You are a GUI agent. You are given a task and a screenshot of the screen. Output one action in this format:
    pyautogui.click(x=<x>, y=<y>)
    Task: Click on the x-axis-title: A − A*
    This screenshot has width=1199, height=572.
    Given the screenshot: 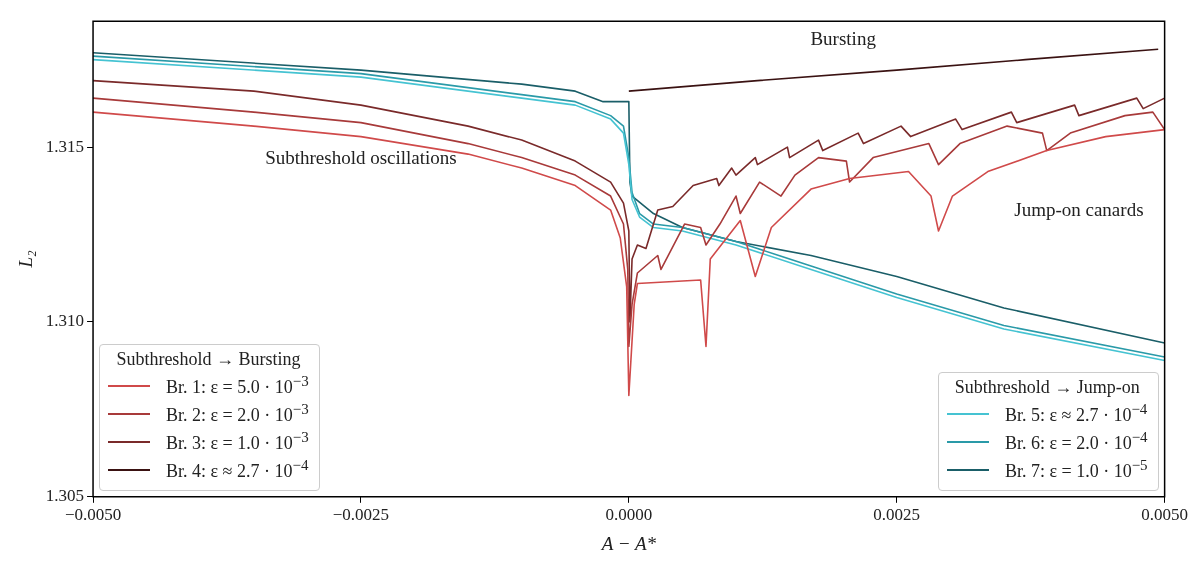 What is the action you would take?
    pyautogui.click(x=628, y=543)
    